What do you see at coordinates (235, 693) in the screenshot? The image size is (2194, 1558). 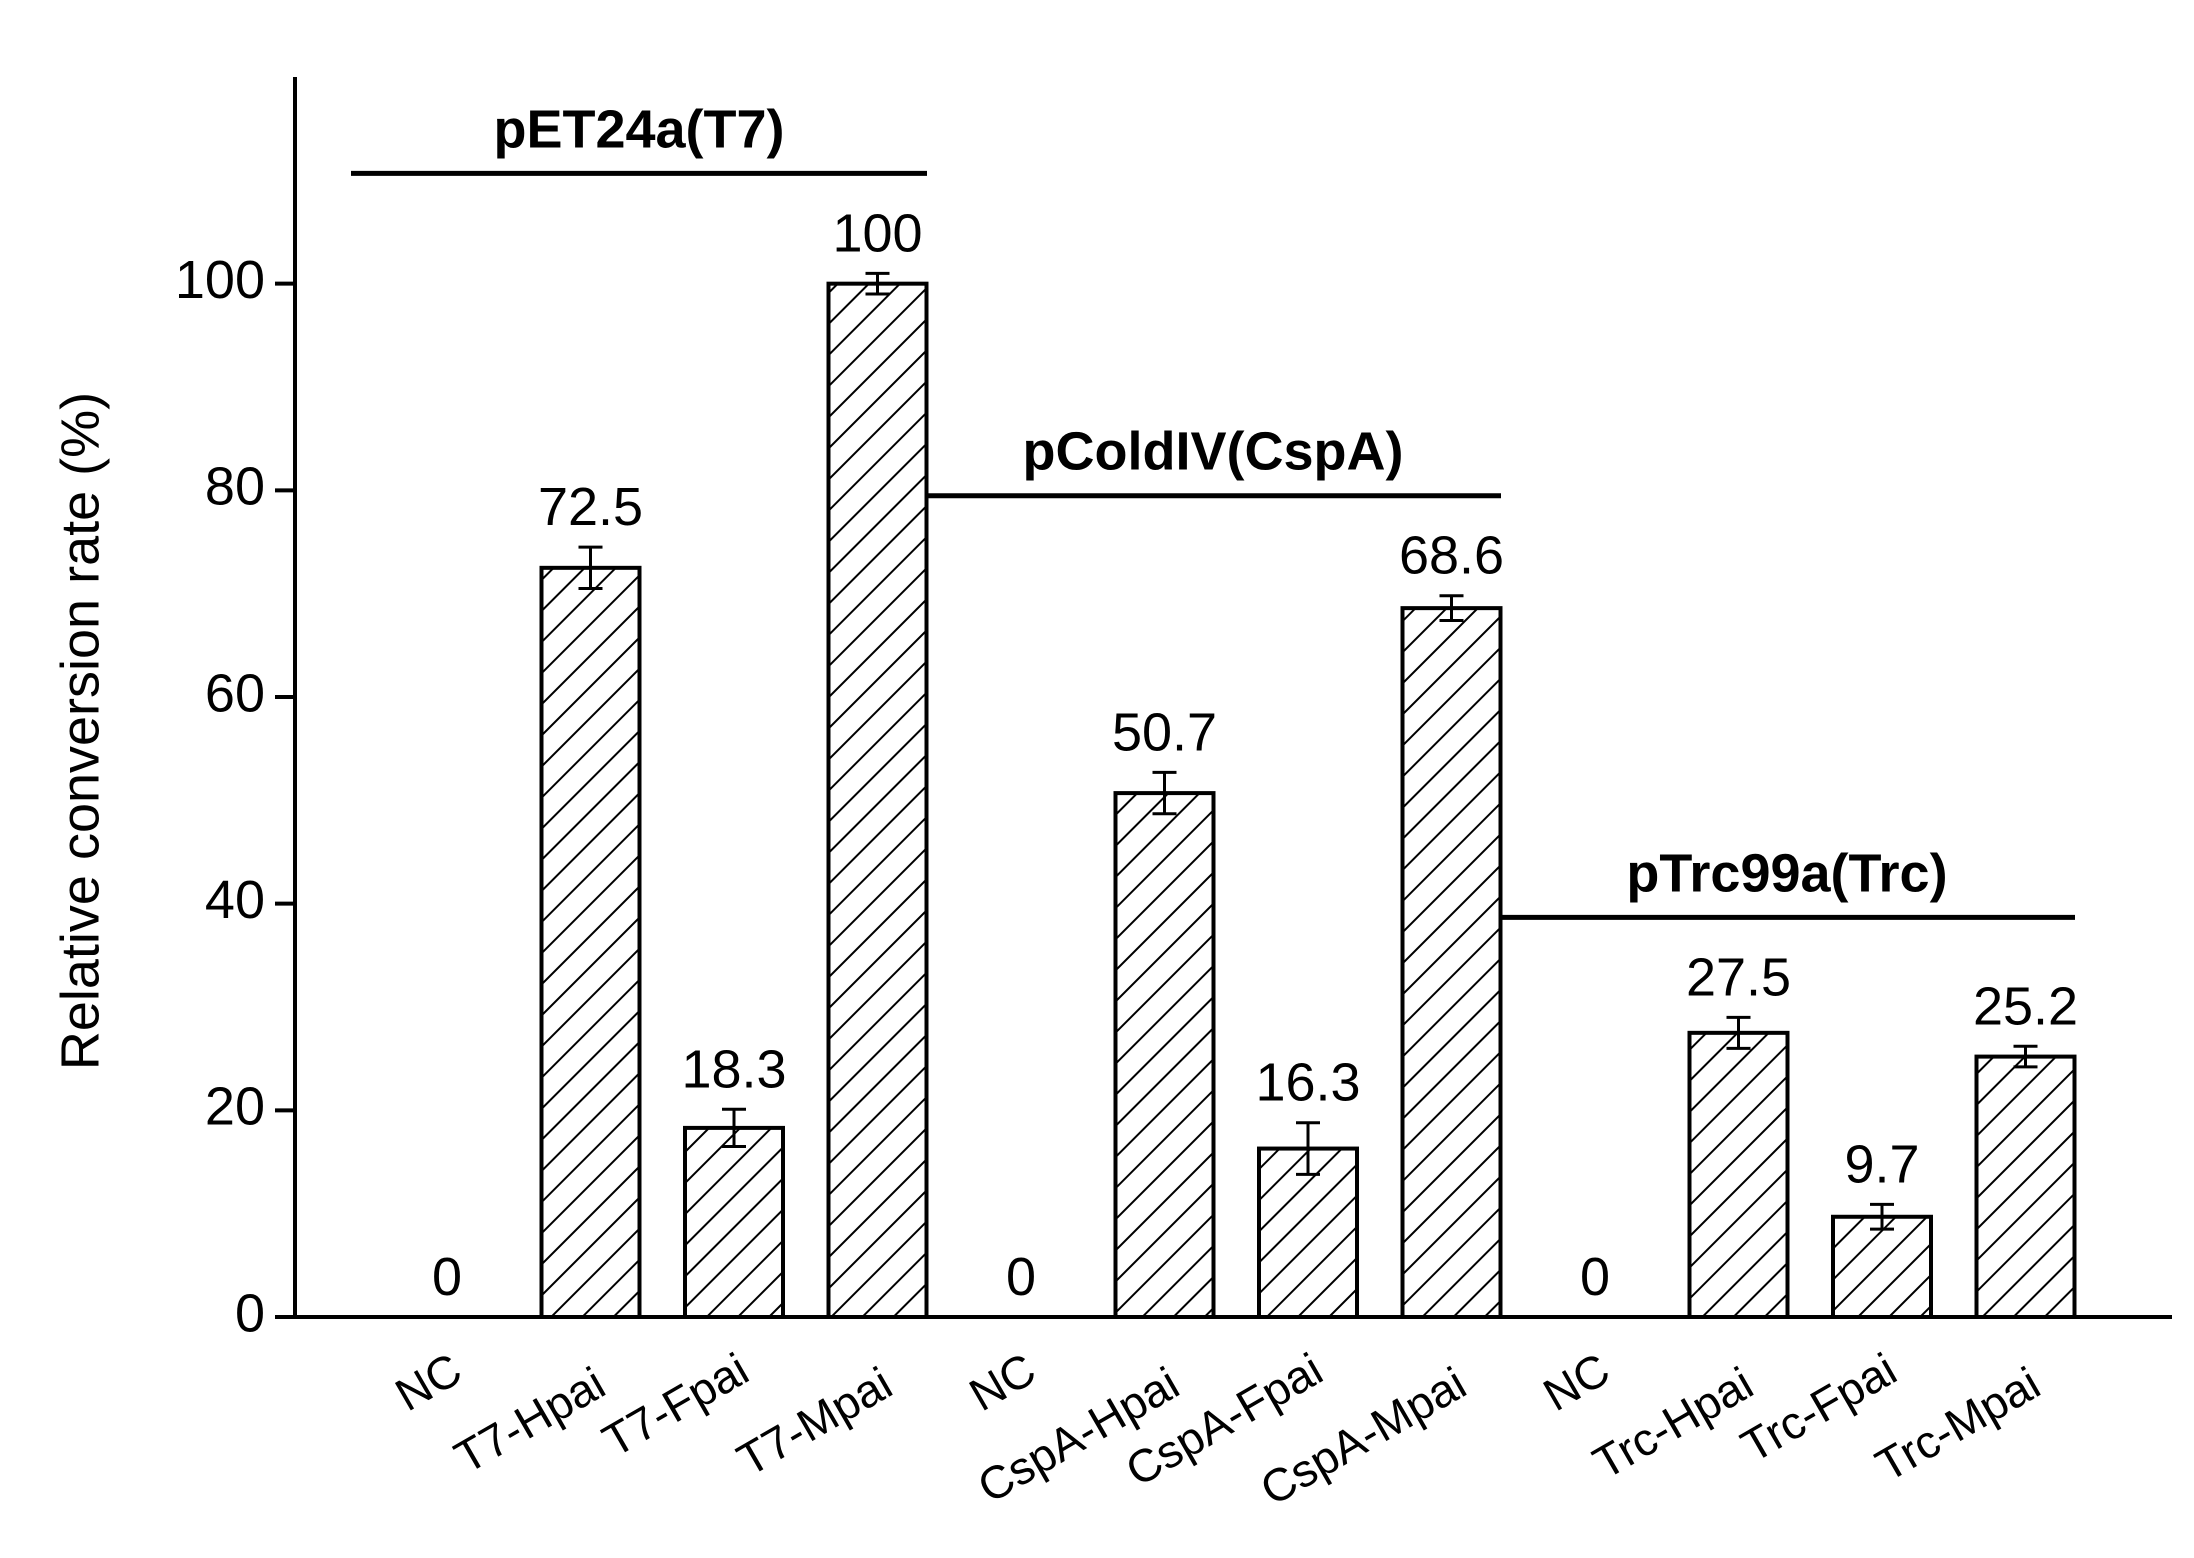 I see `y-tick-label: 60` at bounding box center [235, 693].